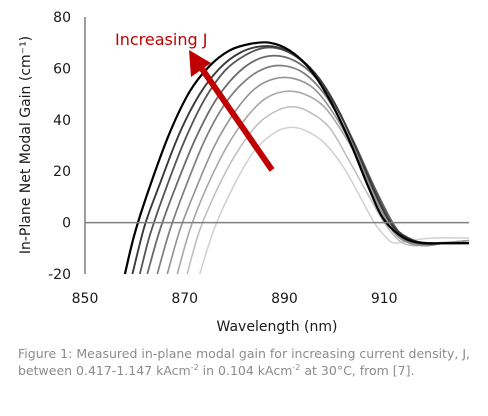 The width and height of the screenshot is (488, 416). I want to click on increasing-j-label: Increasing J, so click(161, 39).